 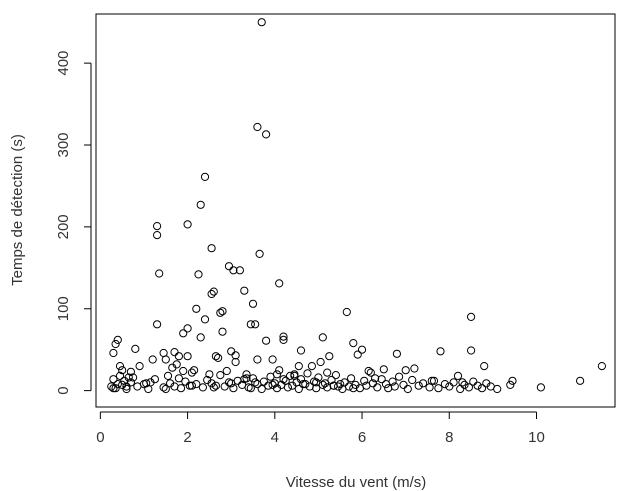 I want to click on x-tick-label: 10, so click(x=536, y=437).